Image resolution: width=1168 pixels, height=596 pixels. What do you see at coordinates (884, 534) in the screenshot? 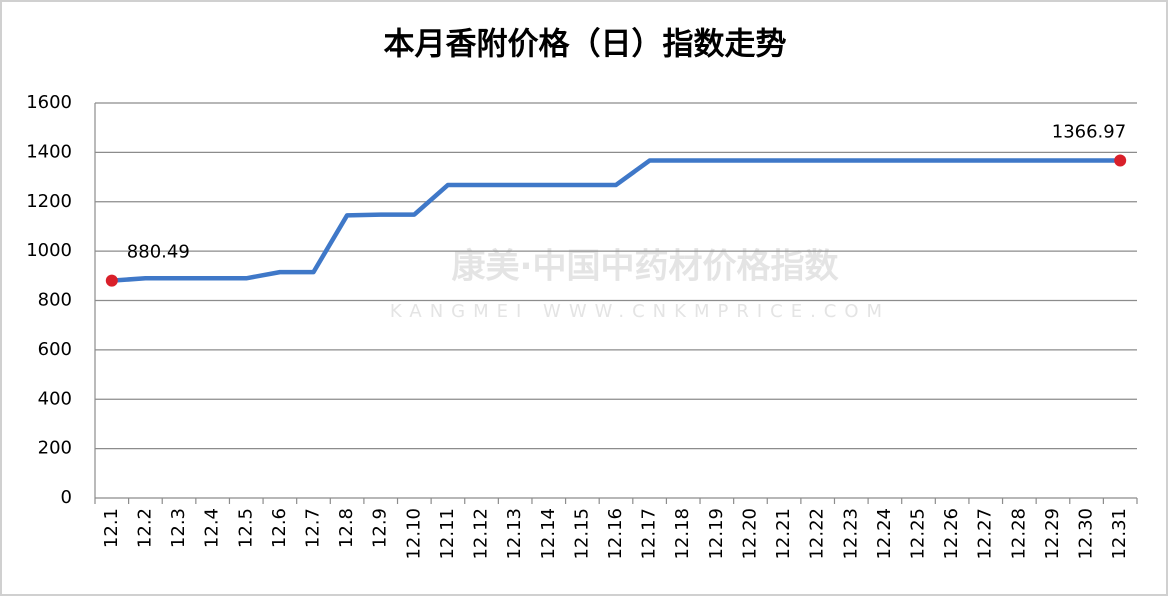
I see `x-tick-label: 12.24` at bounding box center [884, 534].